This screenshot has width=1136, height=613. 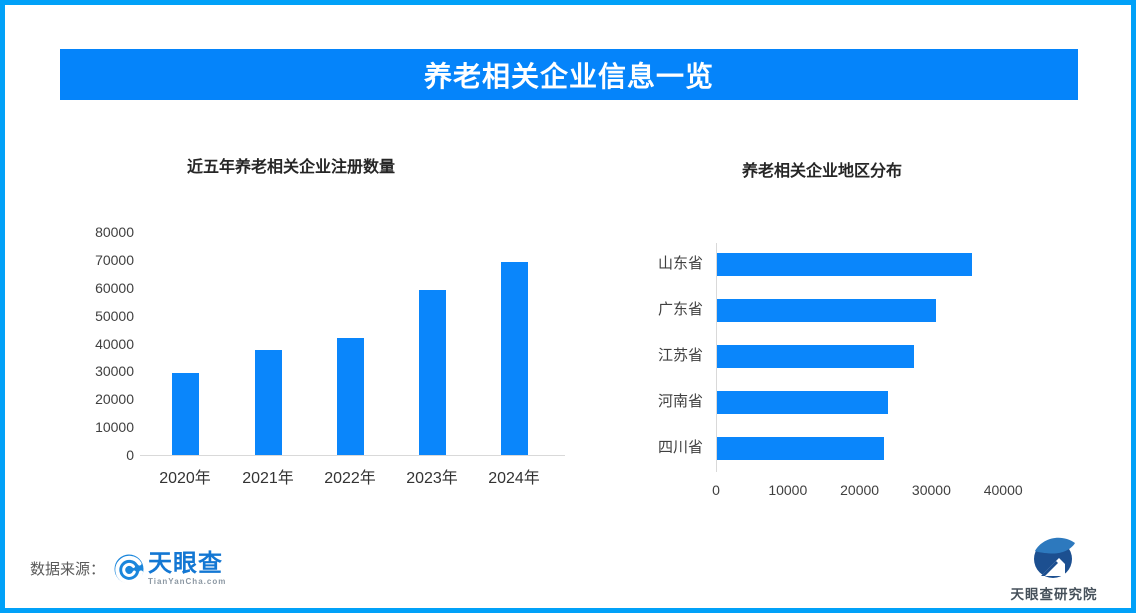 I want to click on region-bar-山东省, so click(x=844, y=264).